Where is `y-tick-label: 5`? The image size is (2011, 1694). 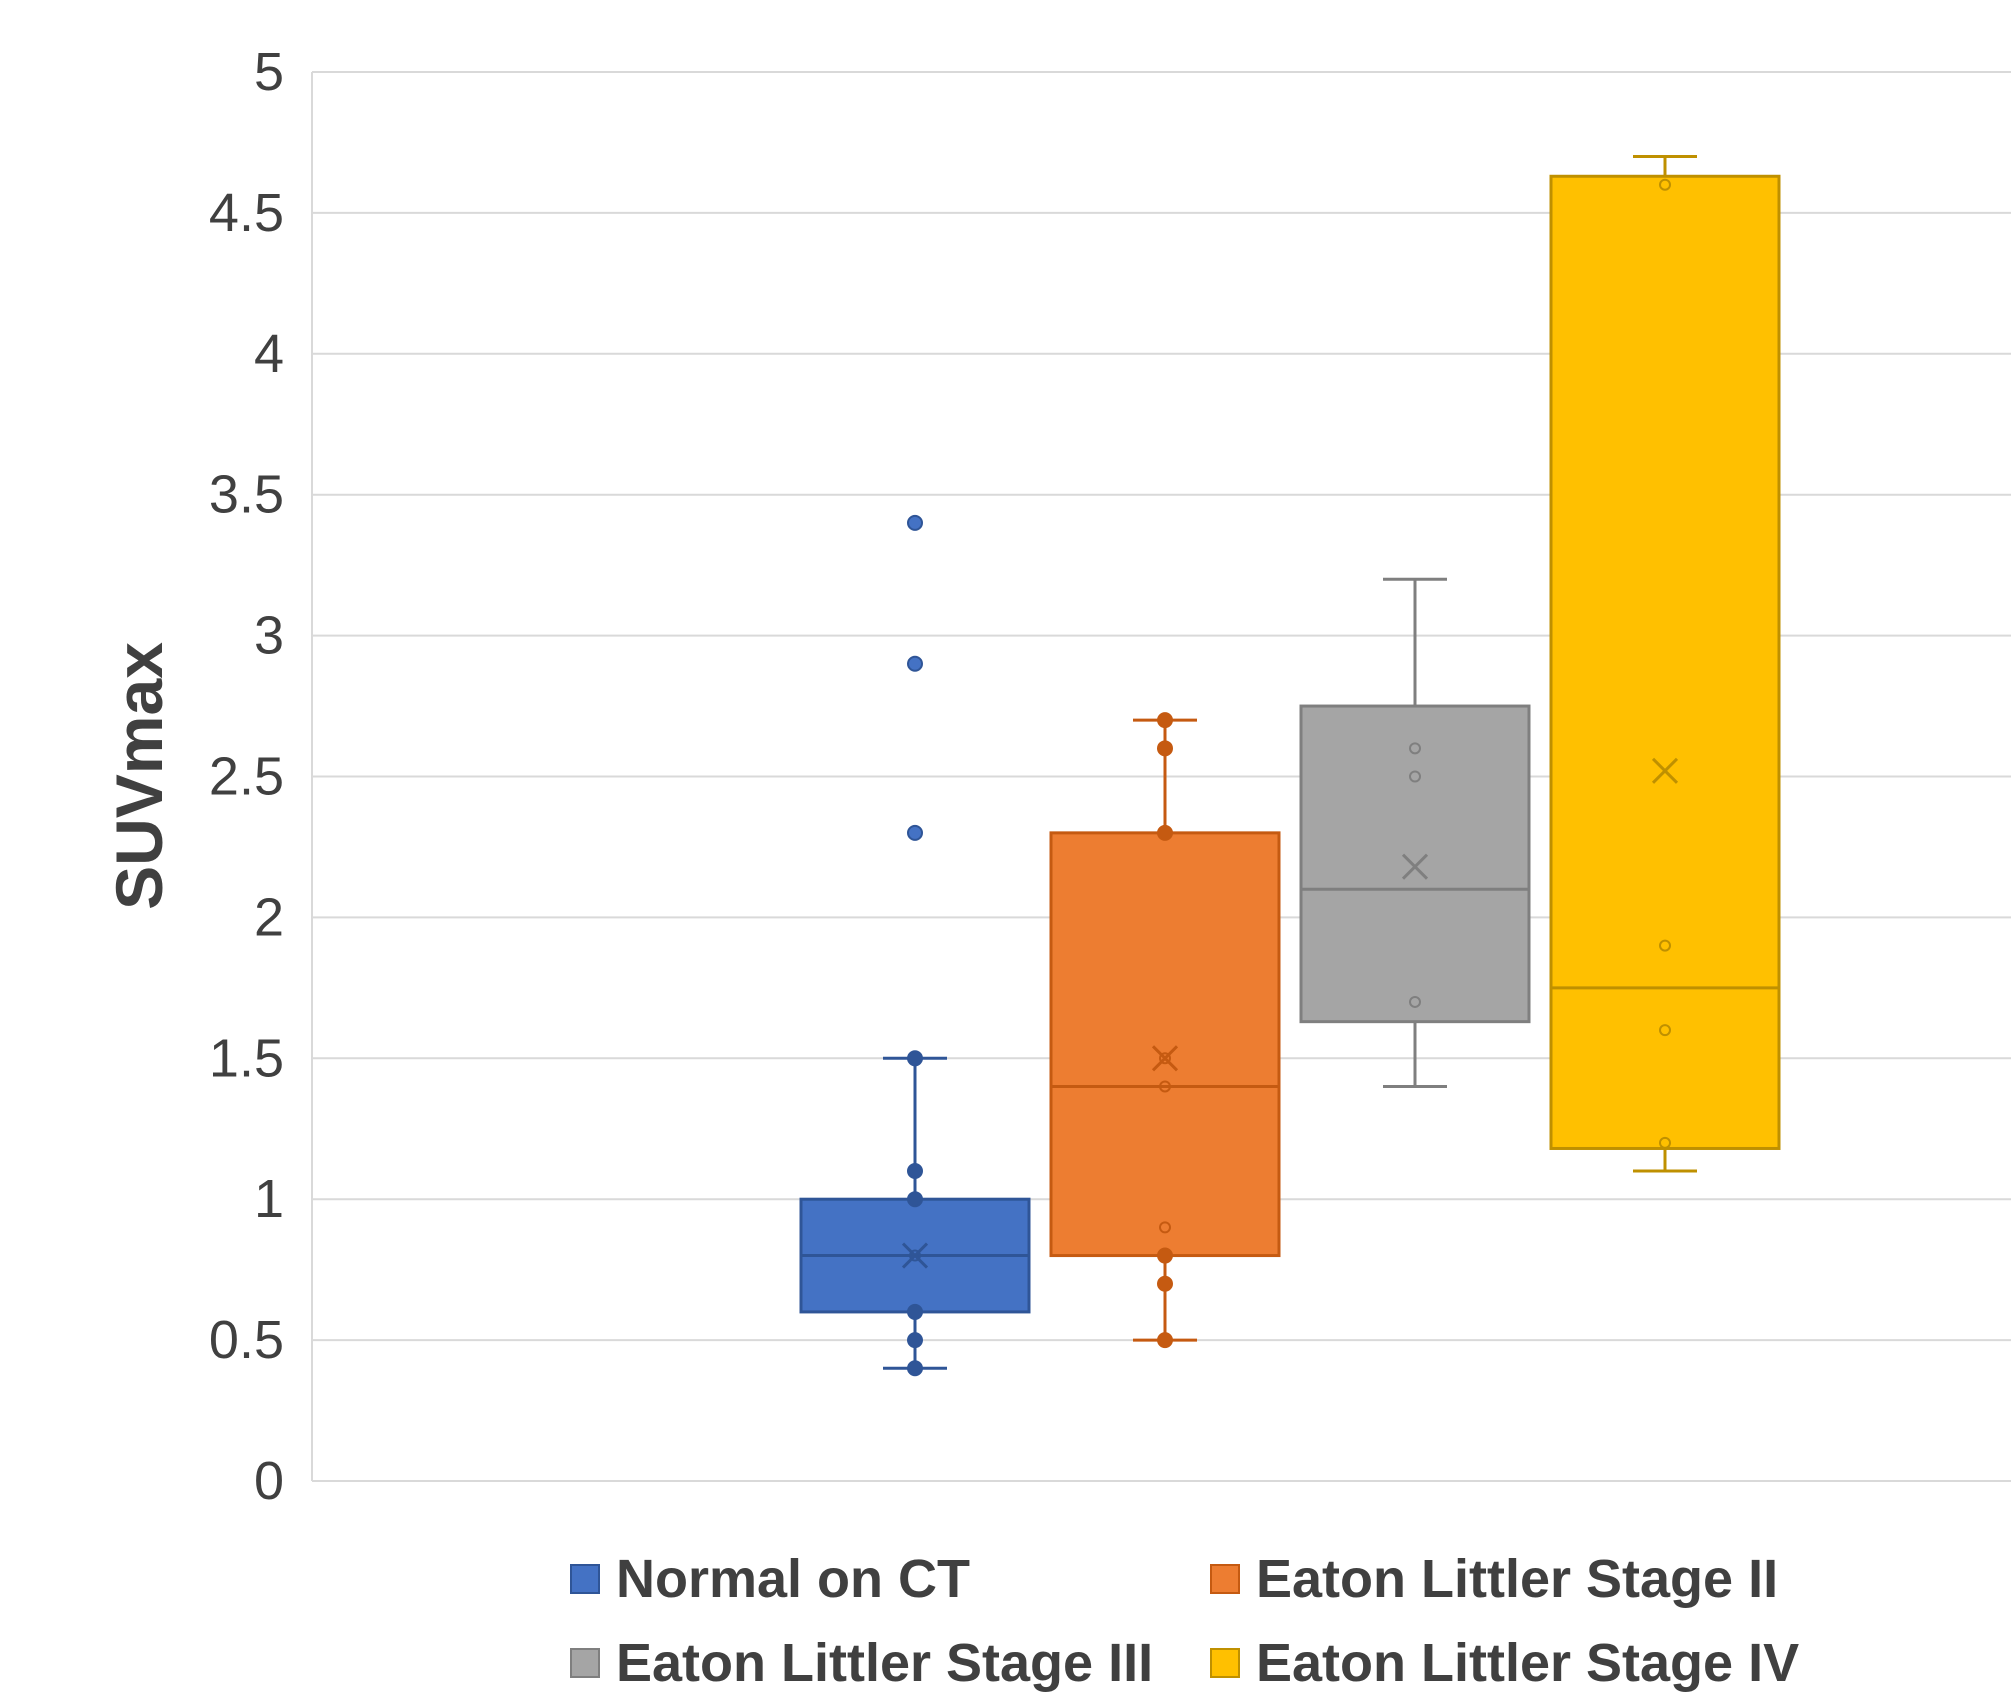
y-tick-label: 5 is located at coordinates (269, 72).